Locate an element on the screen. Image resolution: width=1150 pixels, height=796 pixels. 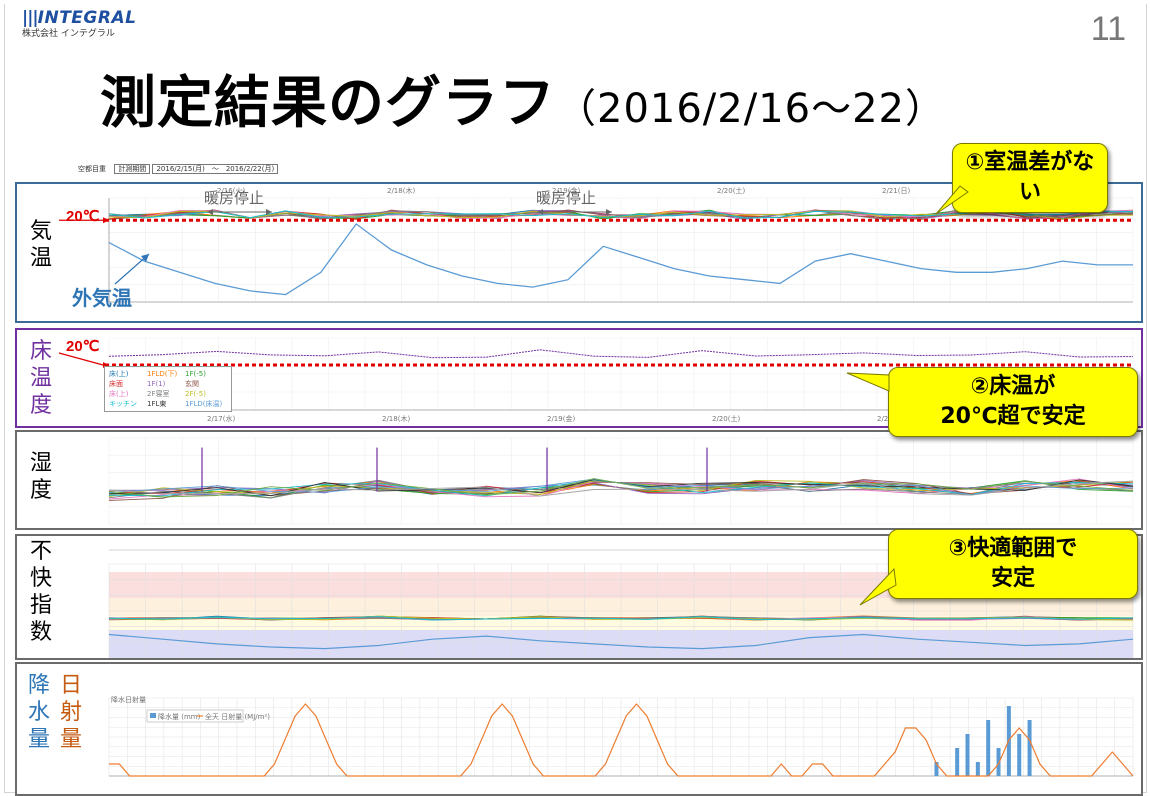
slide-title: 測定結果のグラフ（2016/2/16～22） is located at coordinates (523, 98).